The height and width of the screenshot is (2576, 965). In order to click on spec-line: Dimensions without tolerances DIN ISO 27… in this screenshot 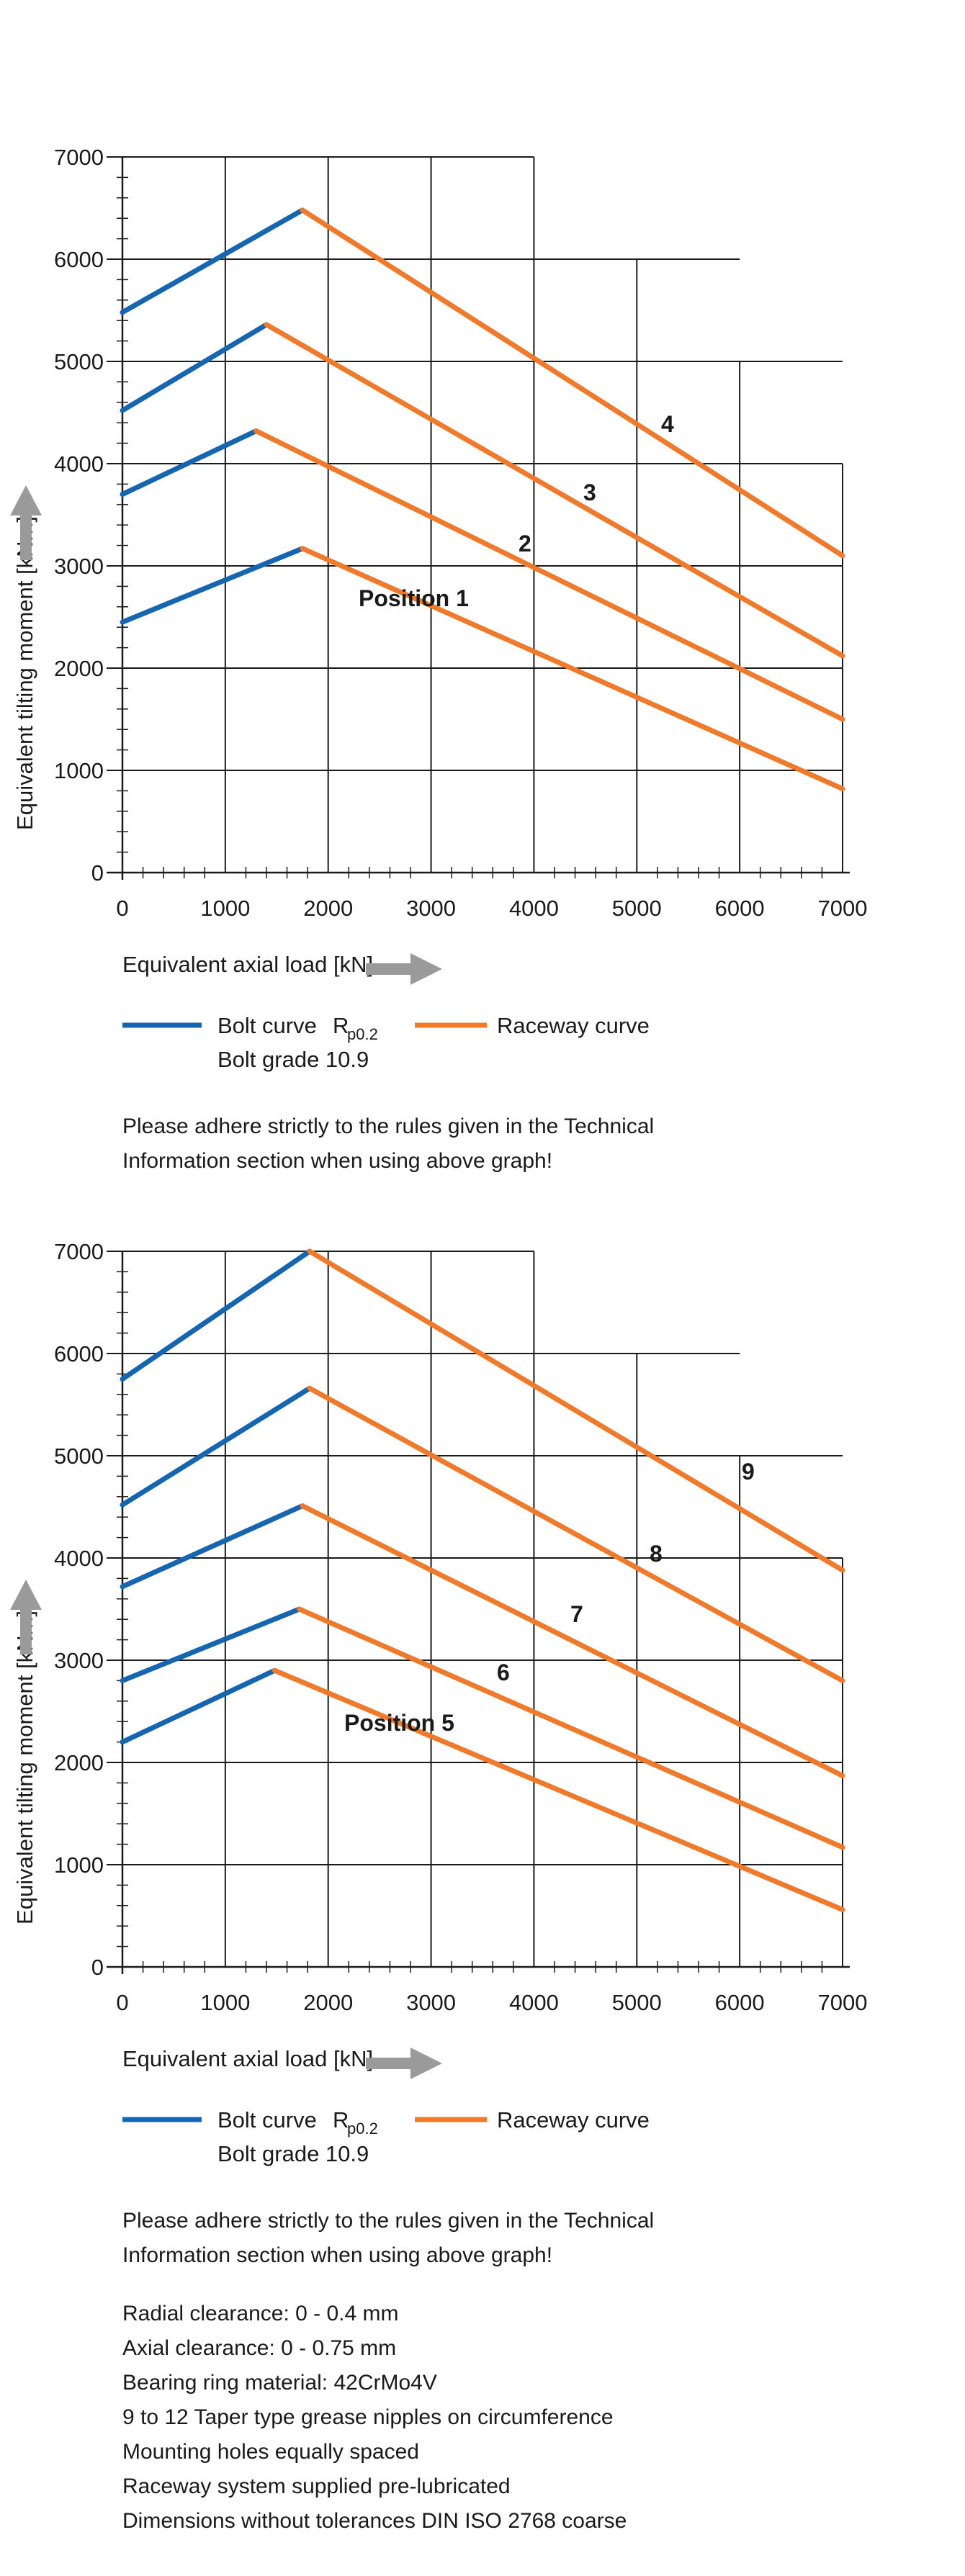, I will do `click(374, 2521)`.